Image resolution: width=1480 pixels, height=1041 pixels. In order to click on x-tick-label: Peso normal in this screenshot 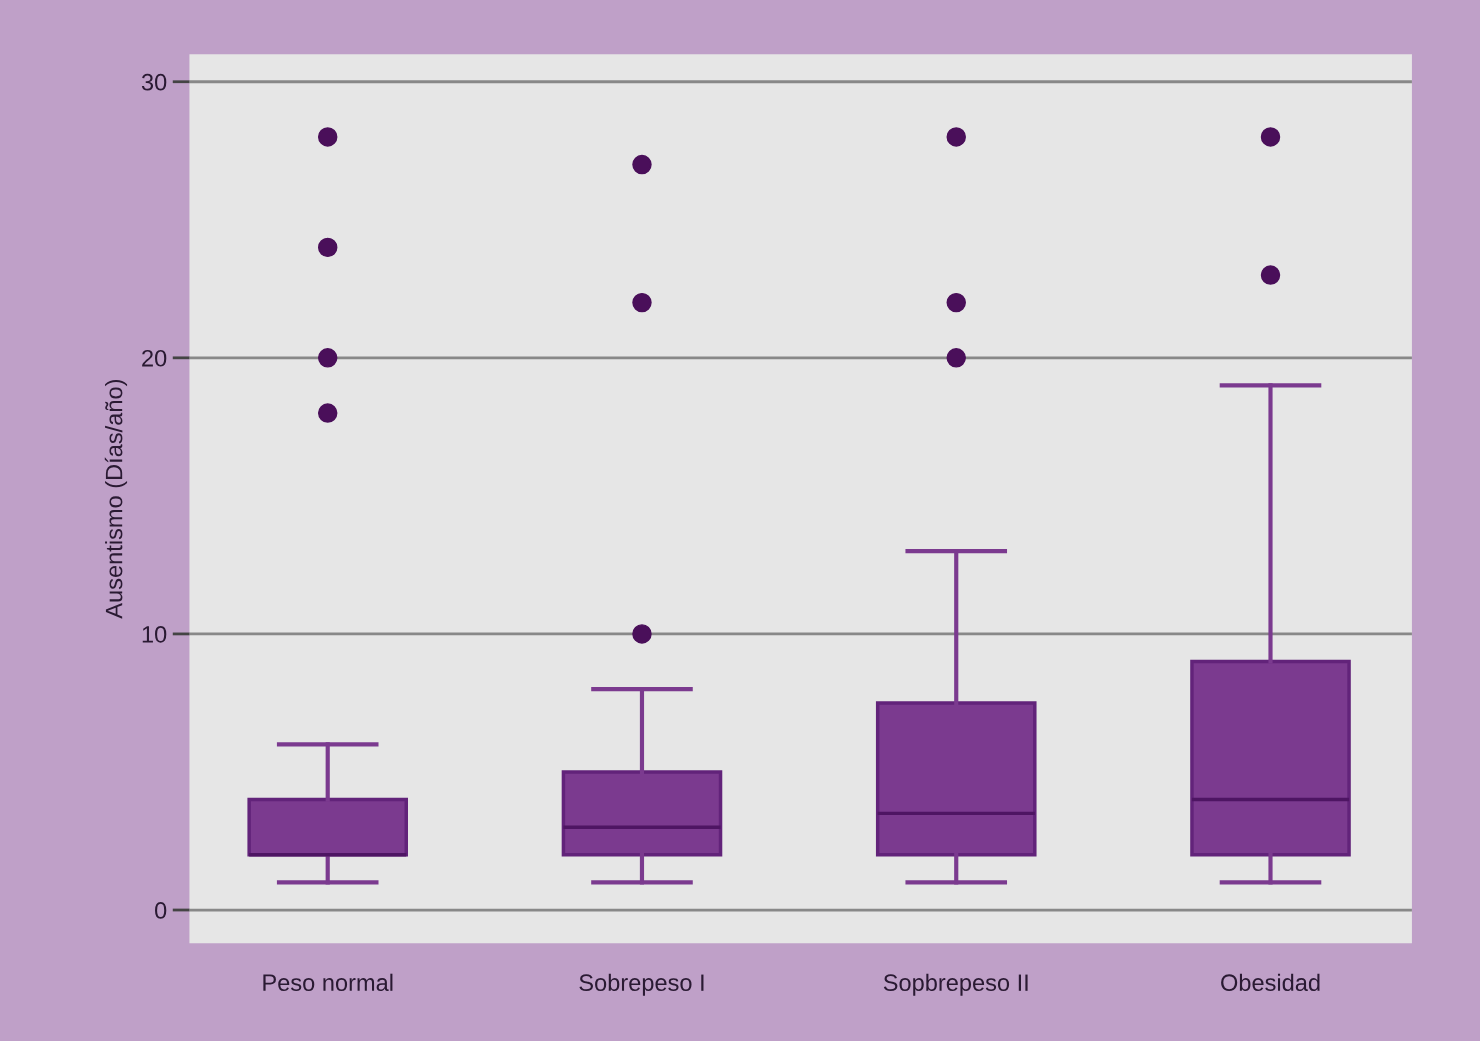, I will do `click(328, 982)`.